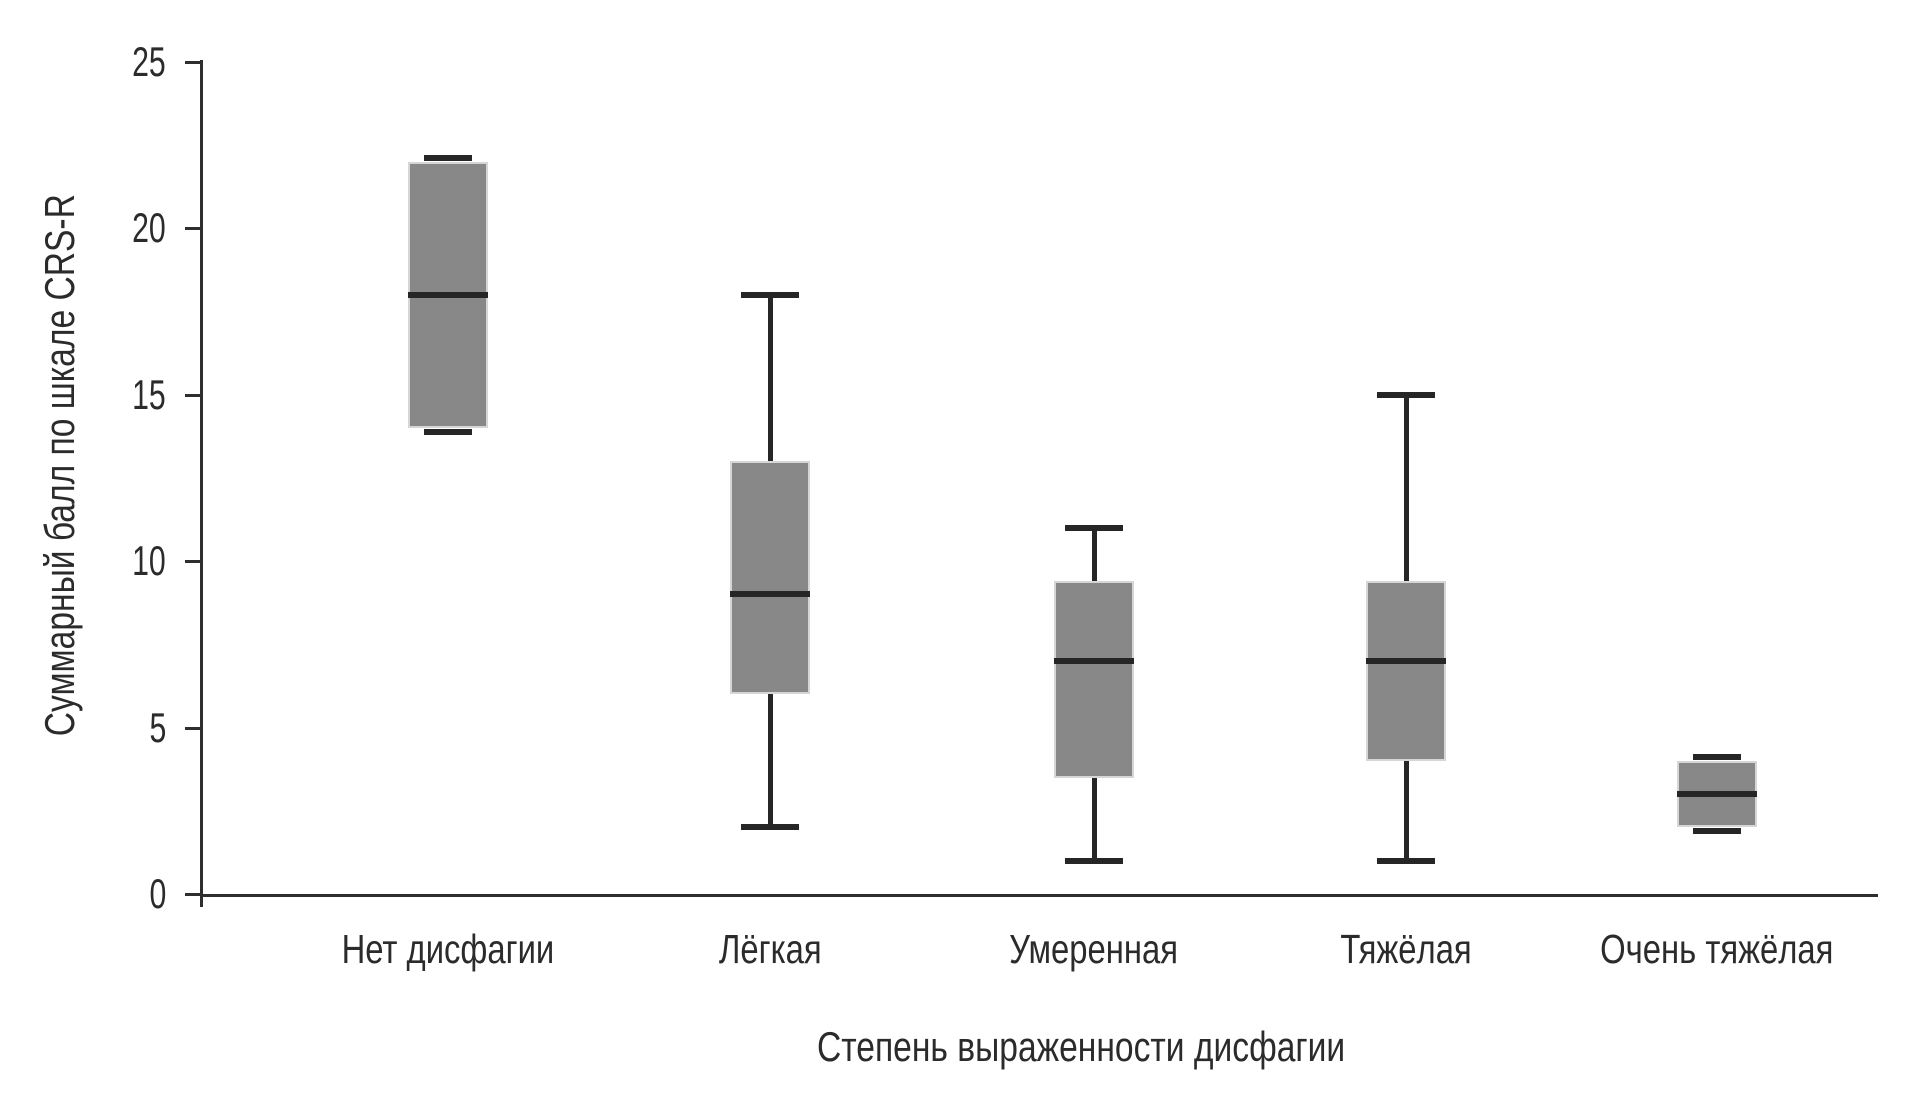  I want to click on x-category-label-text: Тяжёлая, so click(1406, 949).